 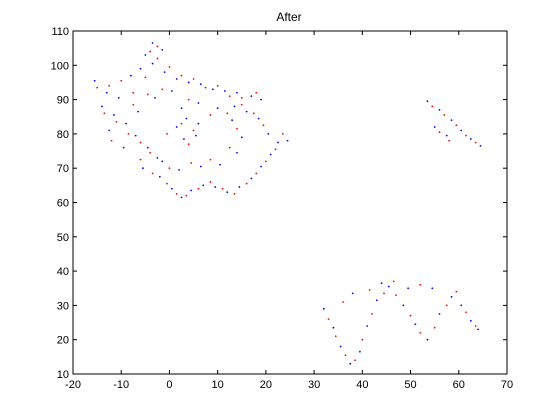 What do you see at coordinates (63, 101) in the screenshot?
I see `y-tick-label: 90` at bounding box center [63, 101].